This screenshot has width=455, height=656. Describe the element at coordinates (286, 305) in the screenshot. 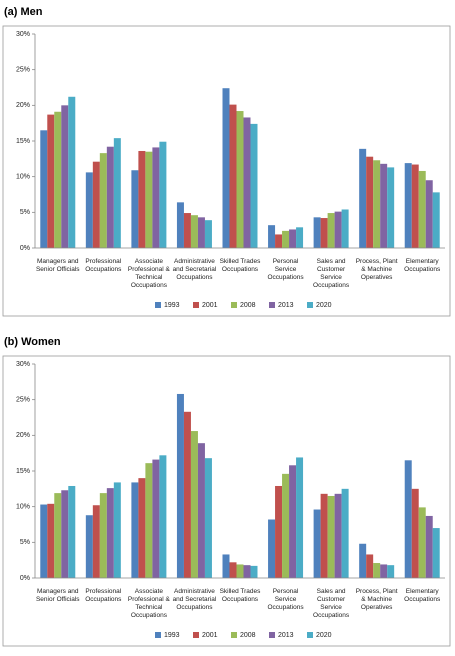

I see `legend-label: 2013` at that location.